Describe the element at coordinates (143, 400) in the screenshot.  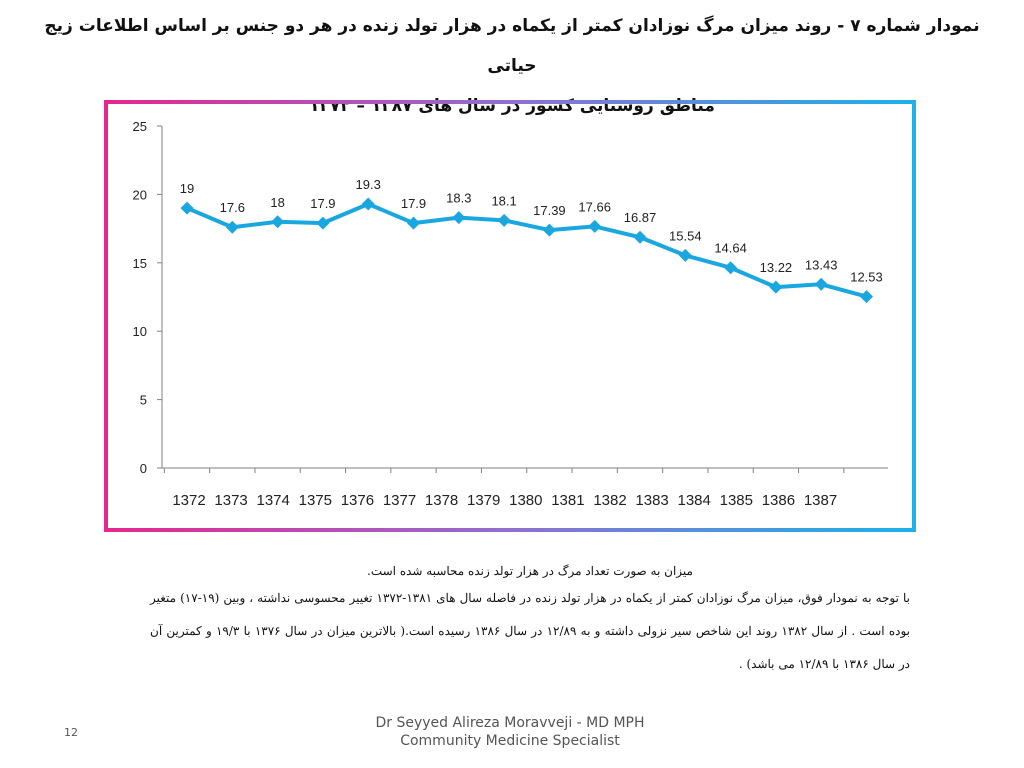
I see `y-tick-label: 5` at that location.